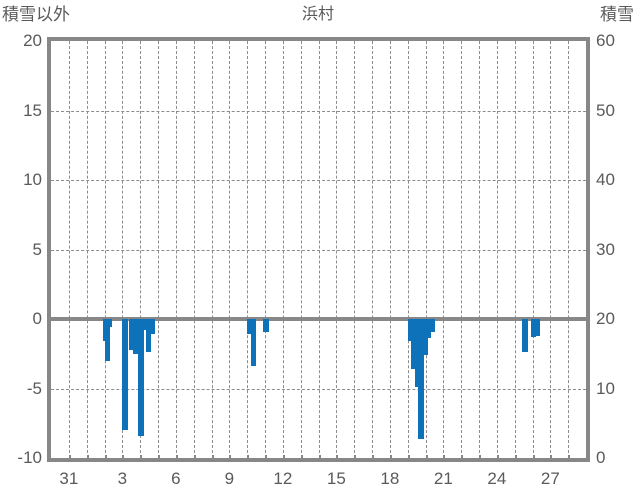 This screenshot has height=501, width=636. What do you see at coordinates (229, 478) in the screenshot?
I see `x-axis-tick-label: 9` at bounding box center [229, 478].